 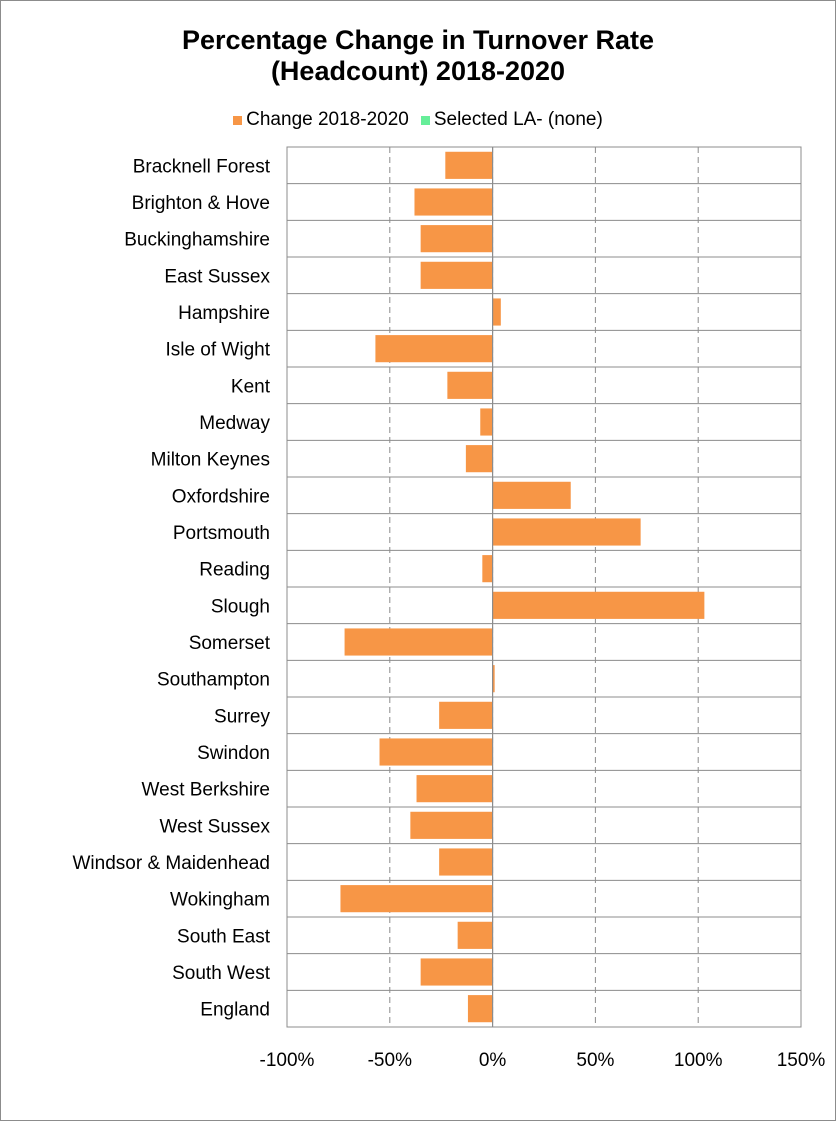 What do you see at coordinates (234, 570) in the screenshot?
I see `category-label: Reading` at bounding box center [234, 570].